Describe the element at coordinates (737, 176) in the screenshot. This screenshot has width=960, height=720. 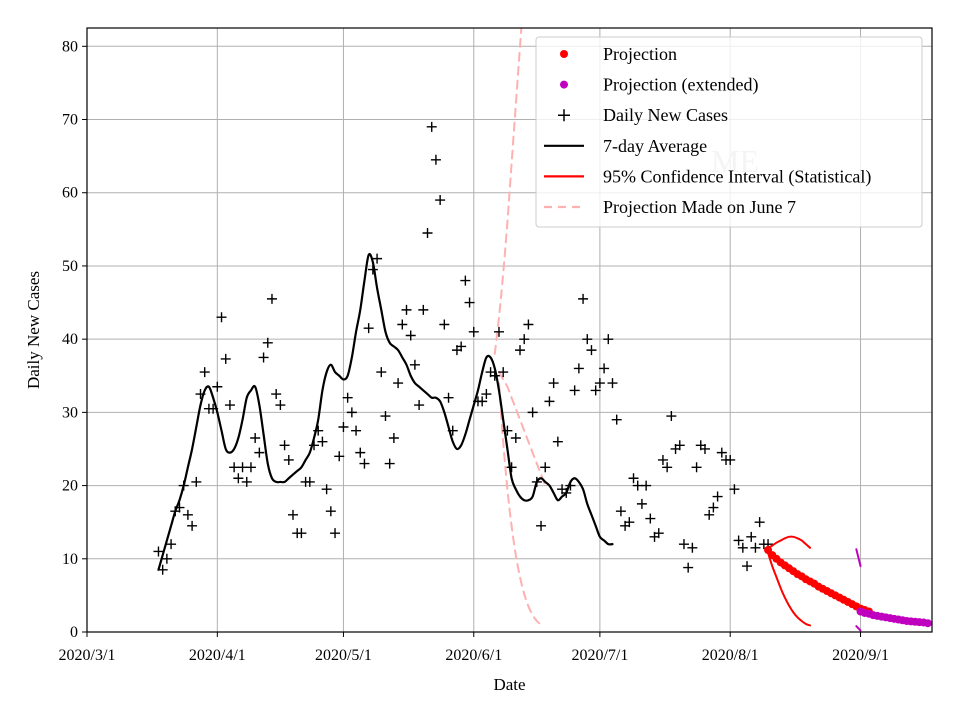
I see `legend-label: 95% Confidence Interval (Statistical)` at that location.